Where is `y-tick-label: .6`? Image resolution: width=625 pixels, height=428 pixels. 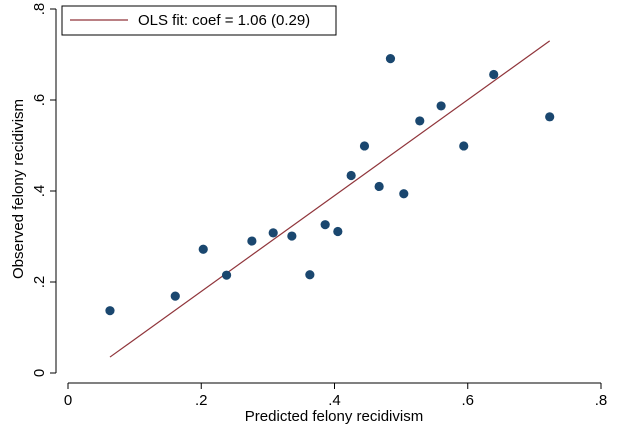
y-tick-label: .6 is located at coordinates (39, 100).